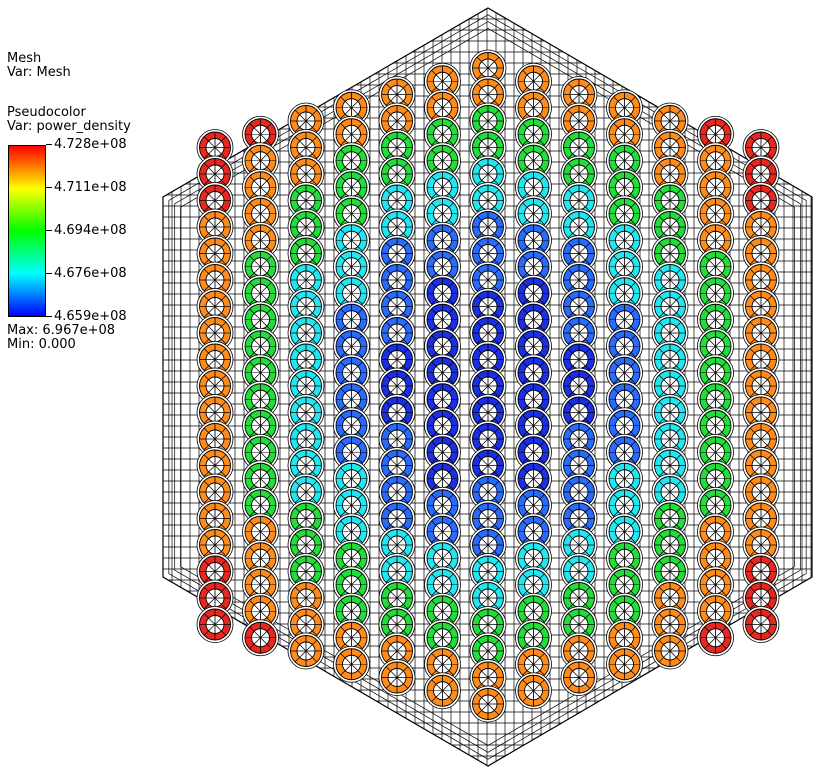 This screenshot has width=823, height=770. I want to click on mesh-var: Var: Mesh, so click(39, 72).